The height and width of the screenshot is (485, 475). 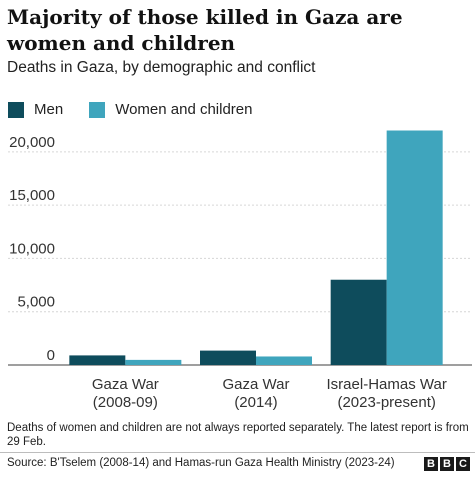 I want to click on legend-swatch-women-children, so click(x=97, y=109).